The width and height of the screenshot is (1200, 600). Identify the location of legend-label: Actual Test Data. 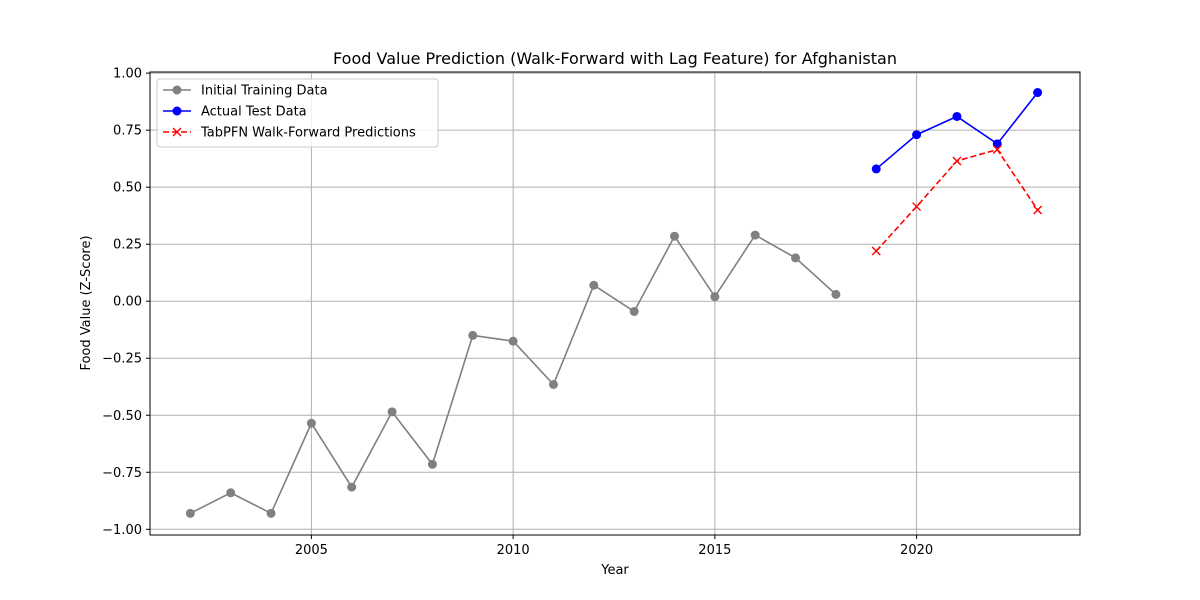
(254, 112).